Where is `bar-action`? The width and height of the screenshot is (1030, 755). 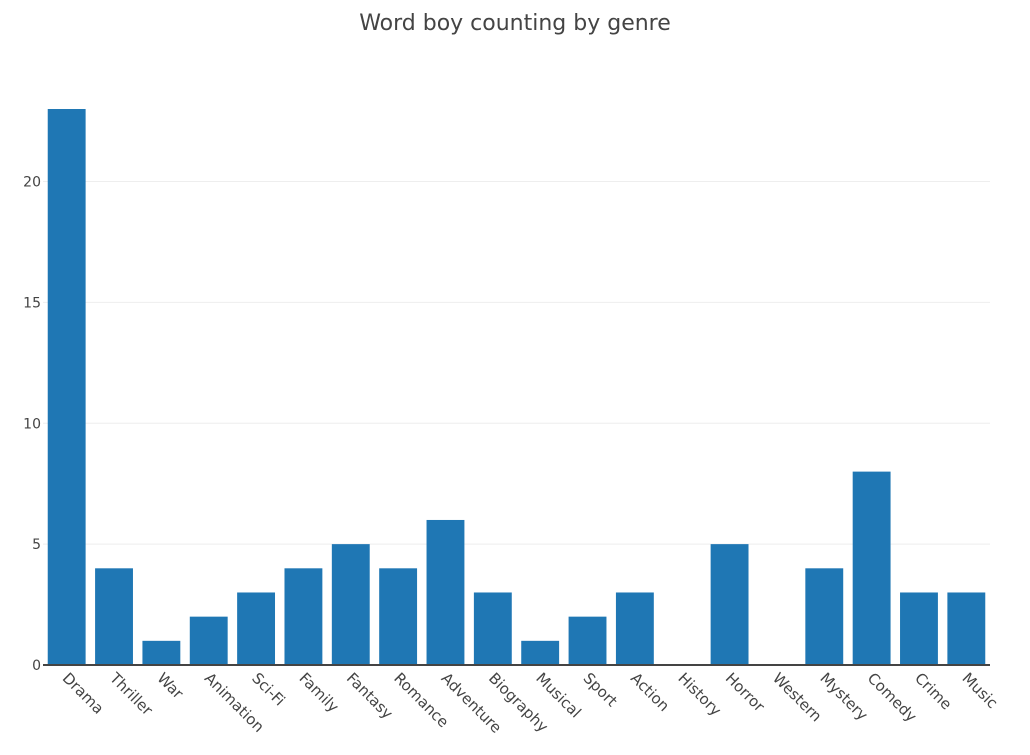
bar-action is located at coordinates (634, 628).